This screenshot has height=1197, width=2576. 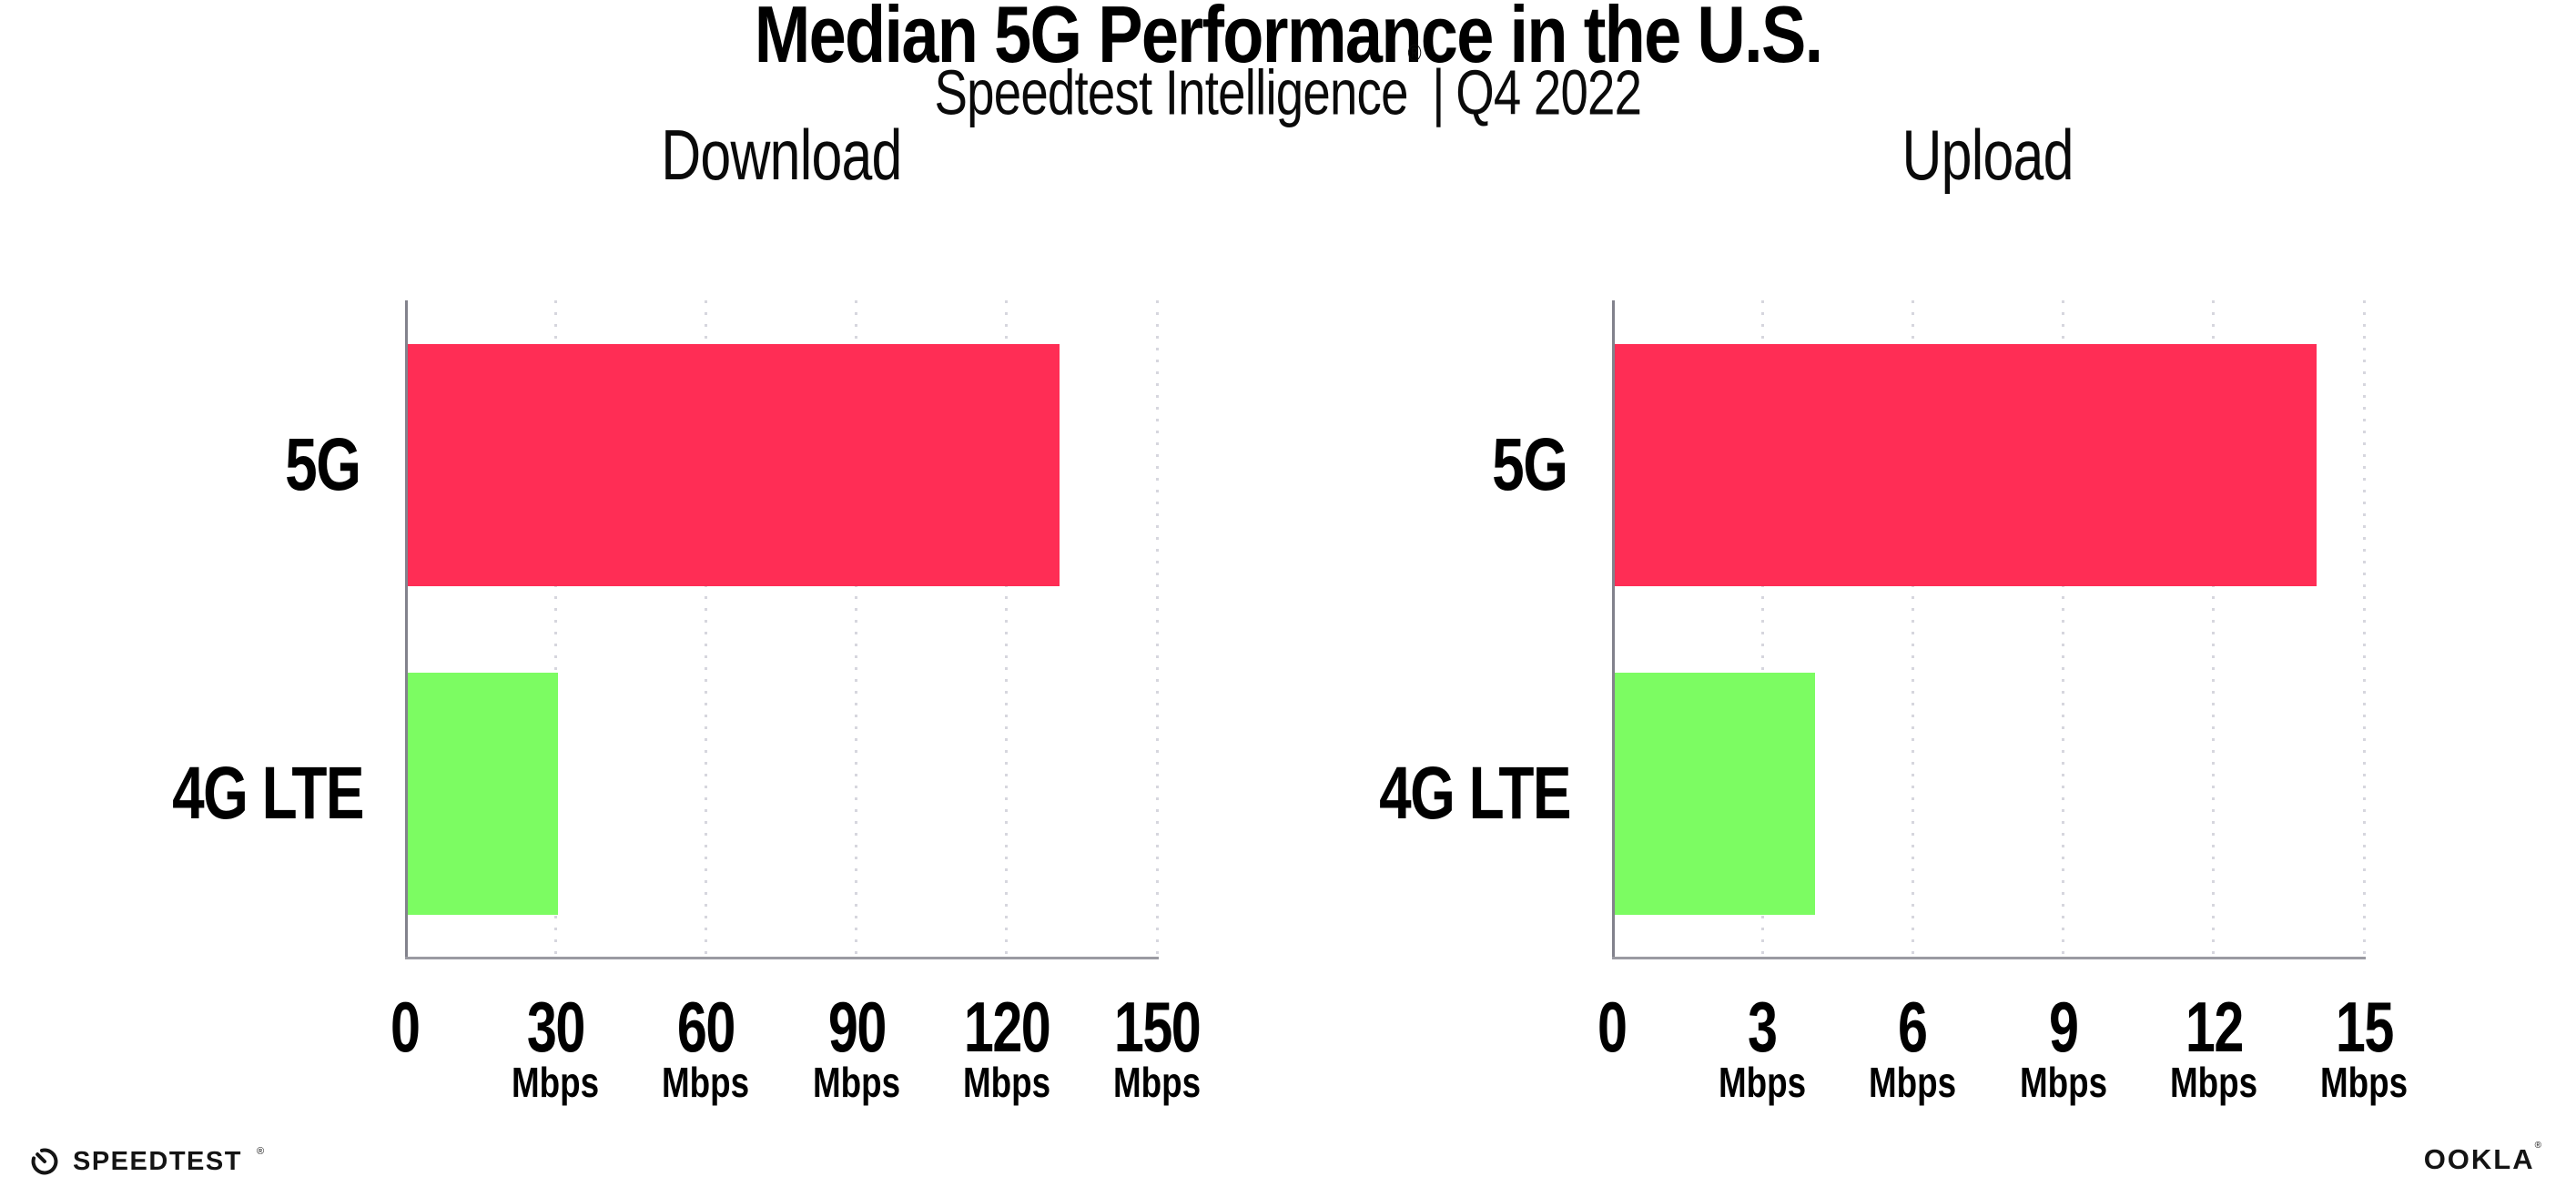 What do you see at coordinates (2479, 1159) in the screenshot?
I see `ookla-wordmark: OOKLA` at bounding box center [2479, 1159].